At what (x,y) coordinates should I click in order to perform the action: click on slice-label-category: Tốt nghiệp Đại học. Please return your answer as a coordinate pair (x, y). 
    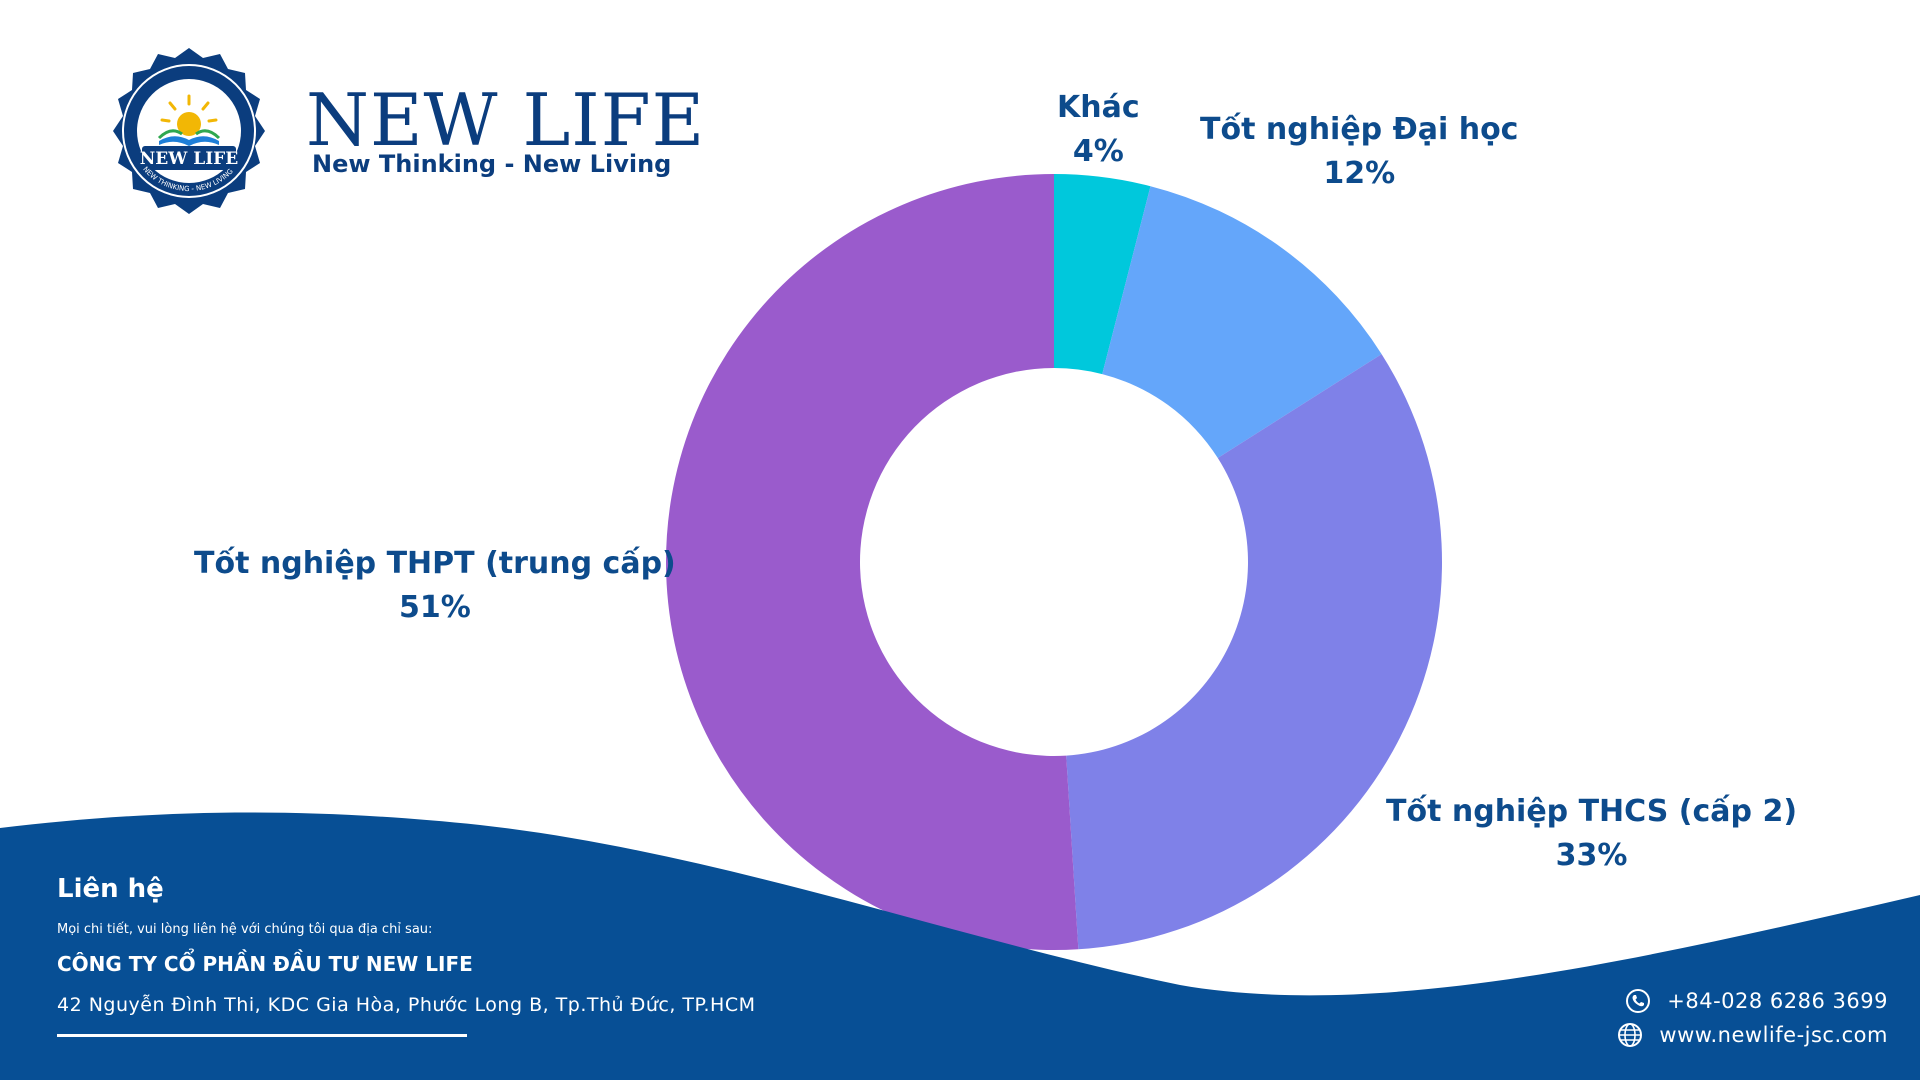
    Looking at the image, I should click on (1359, 129).